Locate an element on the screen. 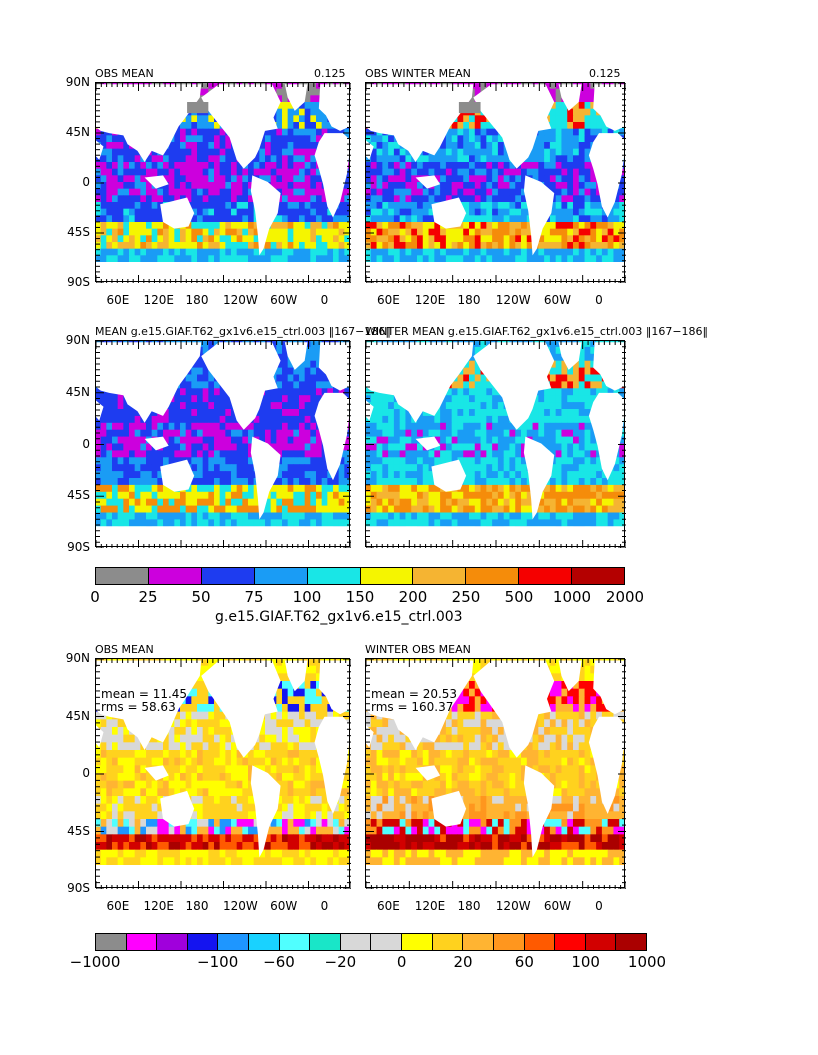 Image resolution: width=818 pixels, height=1055 pixels. panel-title: OBS WINTER MEAN is located at coordinates (418, 73).